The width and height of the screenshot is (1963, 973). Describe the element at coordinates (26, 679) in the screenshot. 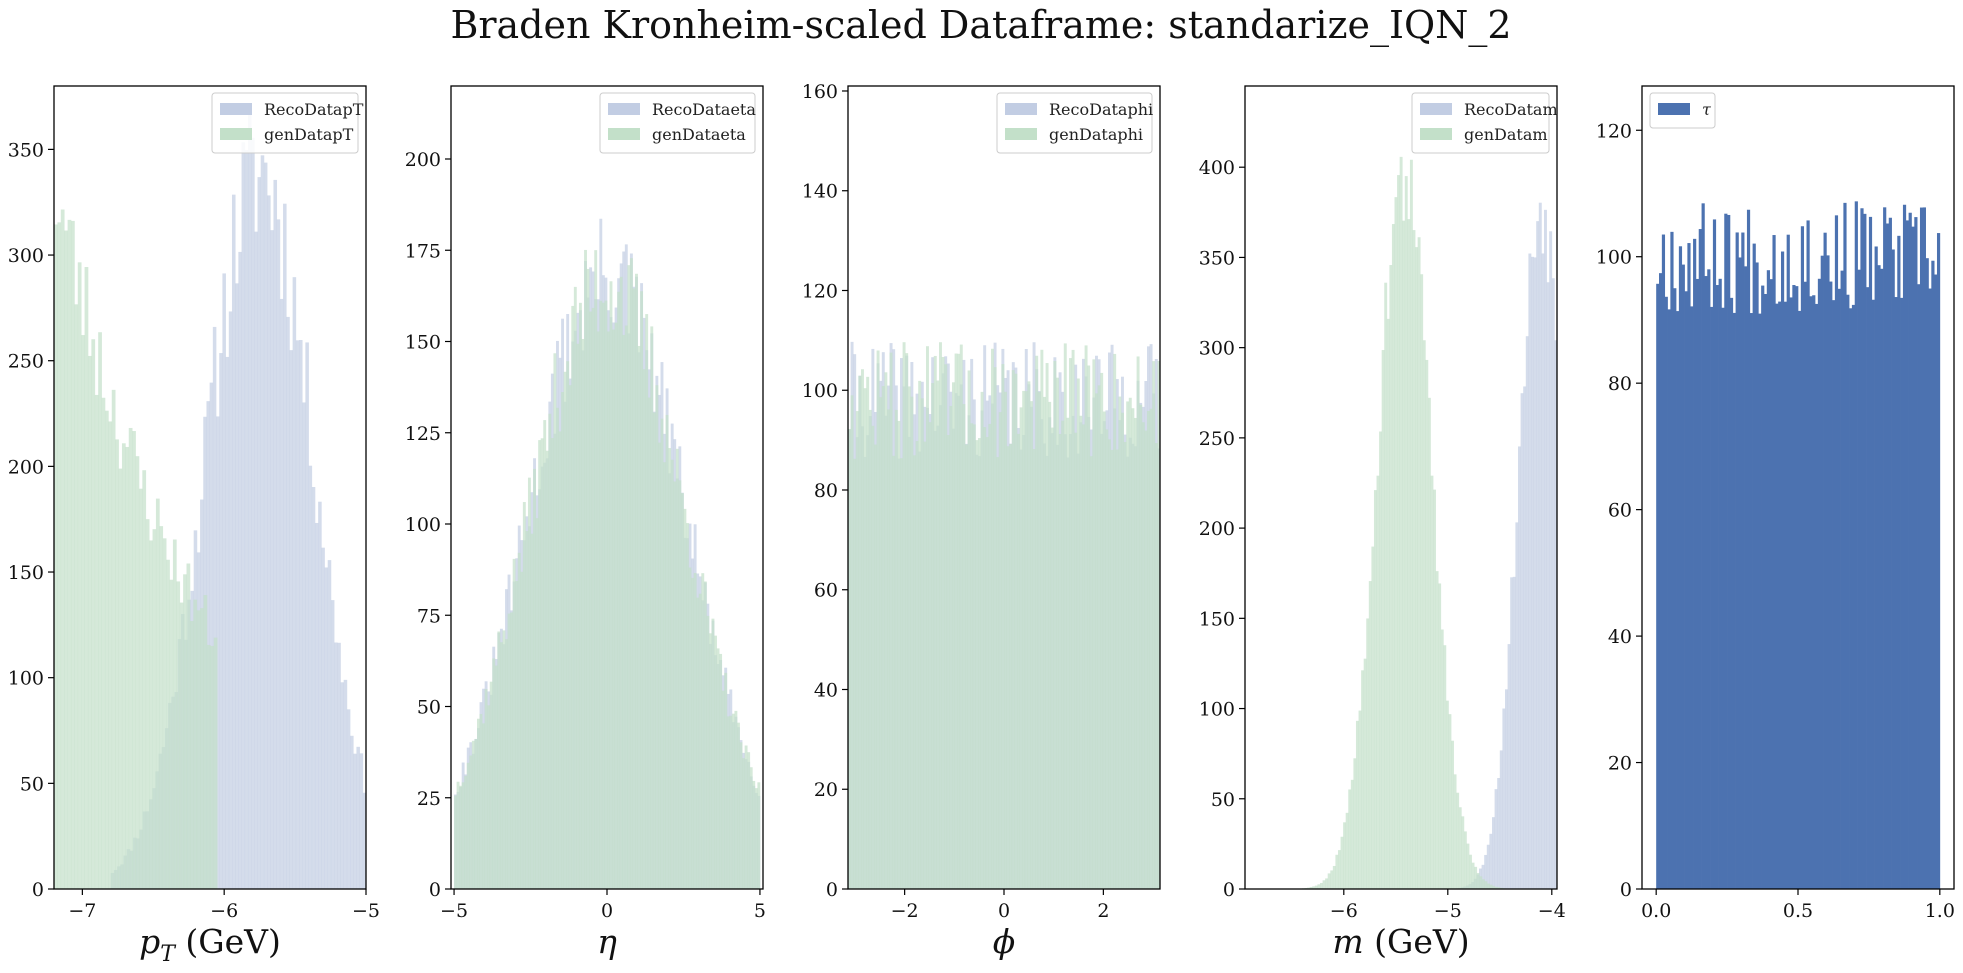

I see `y-tick-label: 100` at that location.